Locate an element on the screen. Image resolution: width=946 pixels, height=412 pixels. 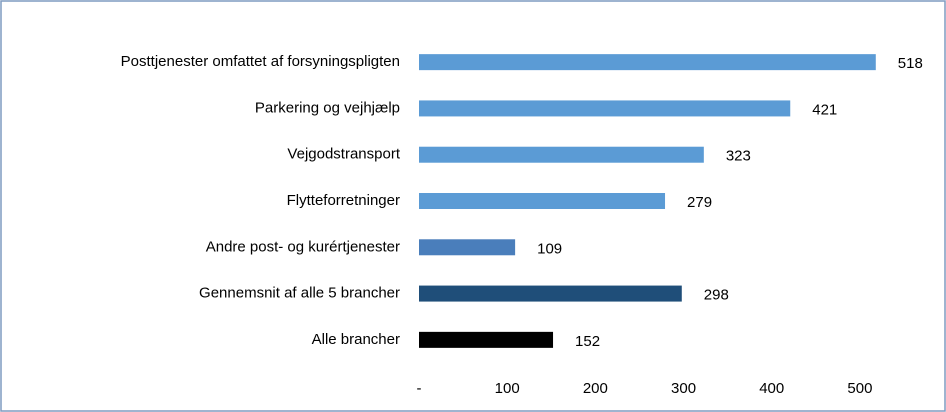
value-label: 421 is located at coordinates (824, 109).